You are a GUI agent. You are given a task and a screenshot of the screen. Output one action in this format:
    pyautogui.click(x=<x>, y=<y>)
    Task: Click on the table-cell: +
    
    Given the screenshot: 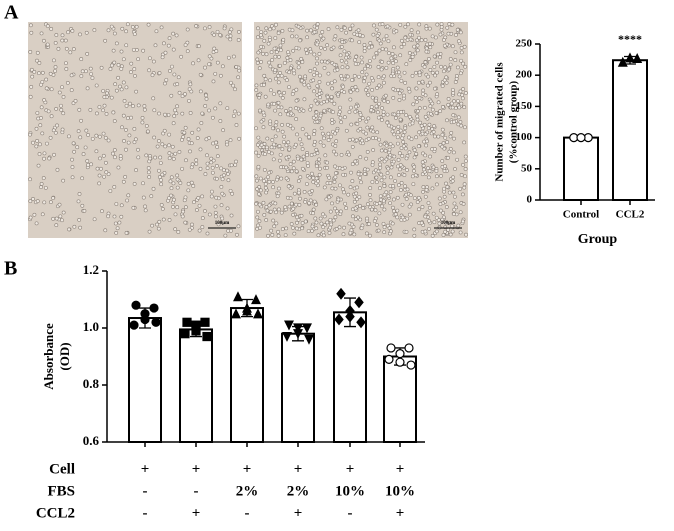 What is the action you would take?
    pyautogui.click(x=400, y=513)
    